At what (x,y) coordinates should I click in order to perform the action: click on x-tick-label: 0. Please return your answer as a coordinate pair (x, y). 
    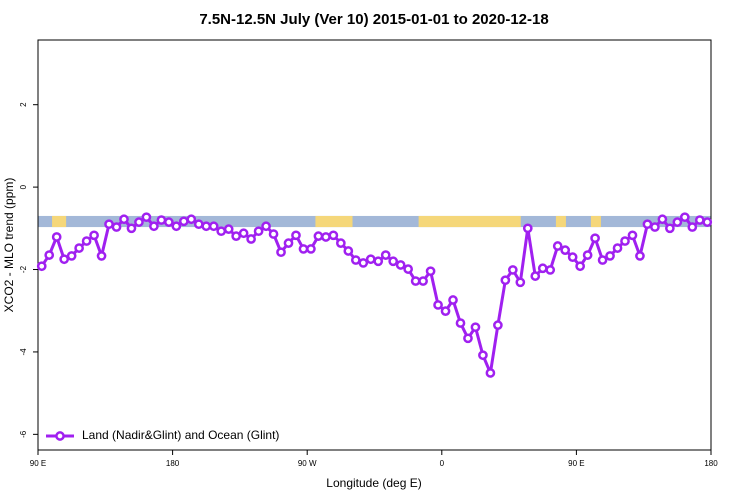
    Looking at the image, I should click on (442, 463).